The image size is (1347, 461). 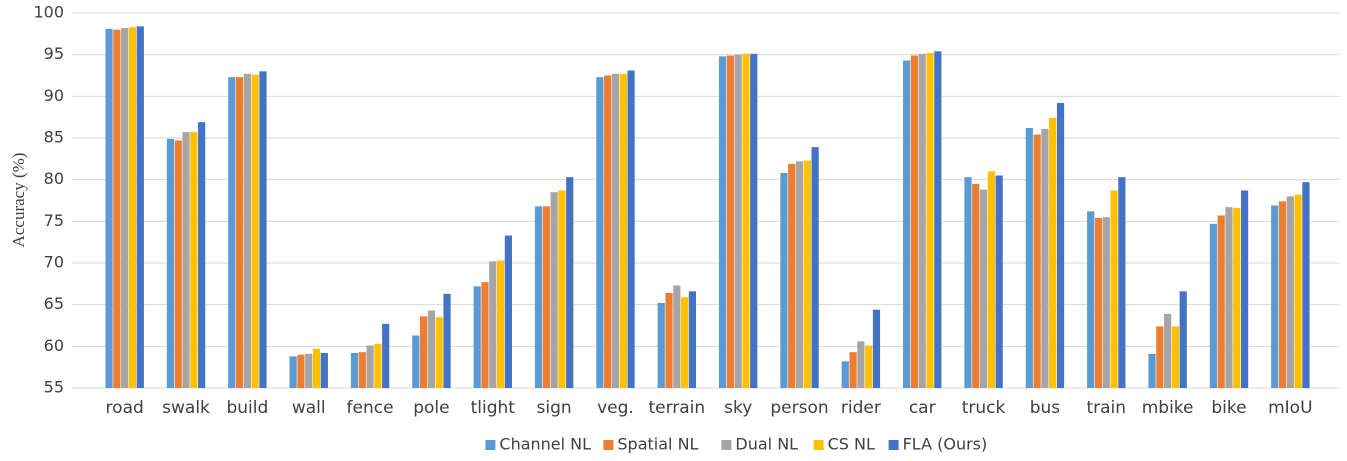 What do you see at coordinates (545, 444) in the screenshot?
I see `legend-label: Channel NL` at bounding box center [545, 444].